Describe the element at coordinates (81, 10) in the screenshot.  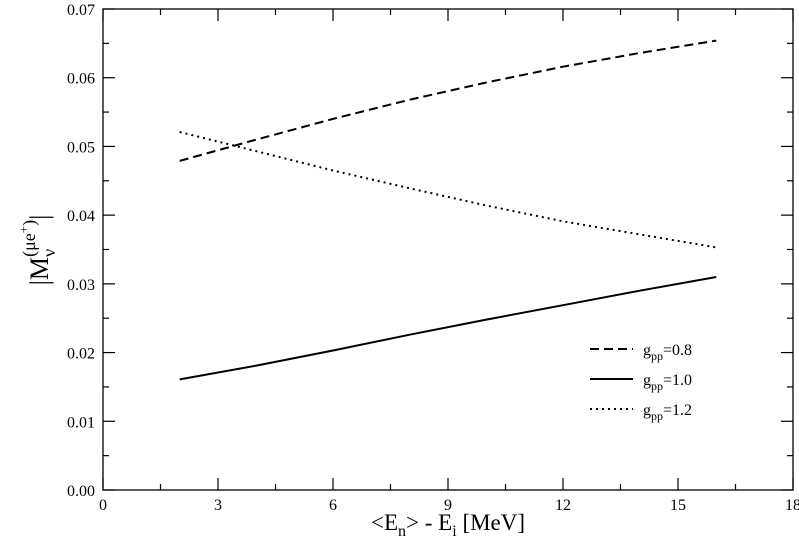
I see `y-tick-label: 0.07` at that location.